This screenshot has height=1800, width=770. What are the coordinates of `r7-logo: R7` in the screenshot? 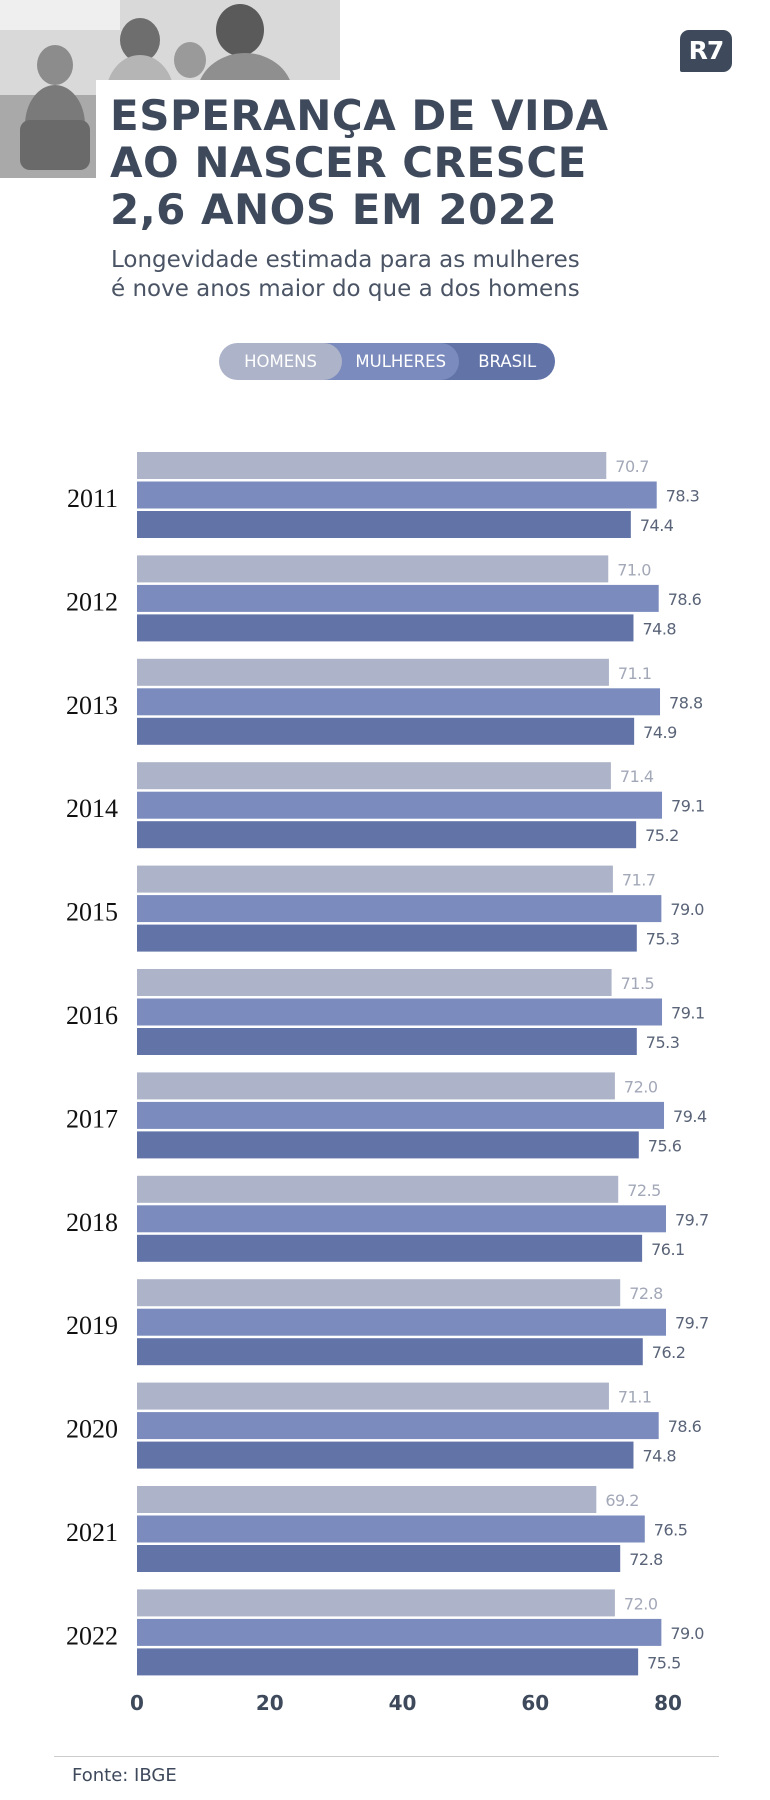 It's located at (706, 51).